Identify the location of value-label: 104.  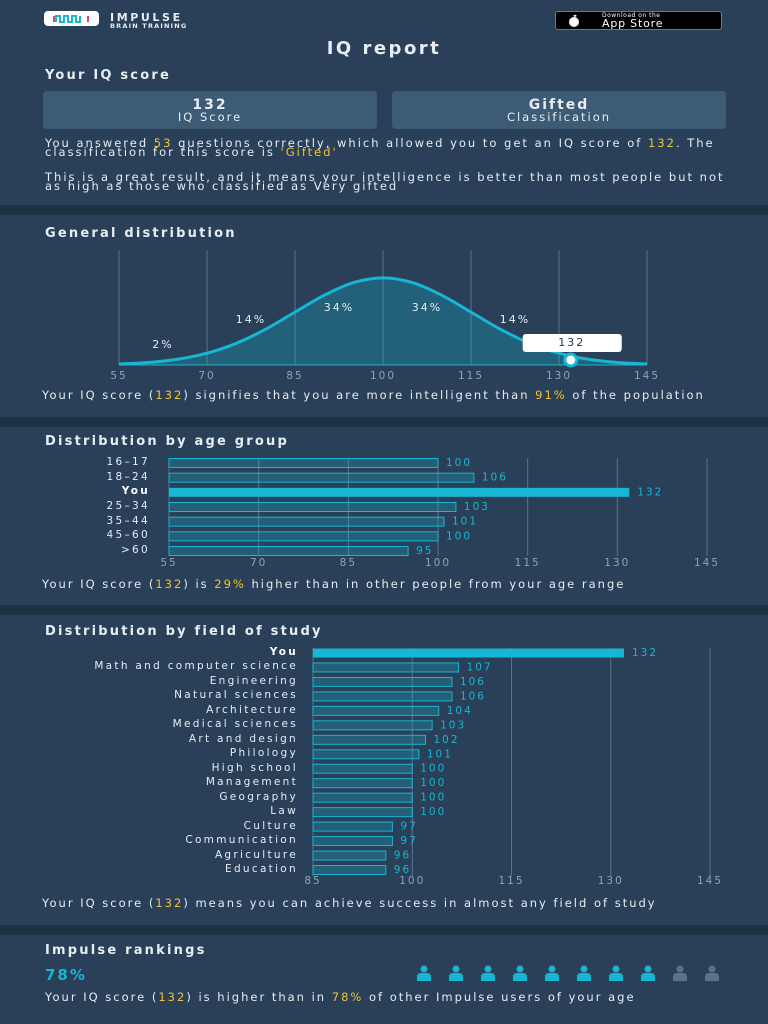
(460, 711).